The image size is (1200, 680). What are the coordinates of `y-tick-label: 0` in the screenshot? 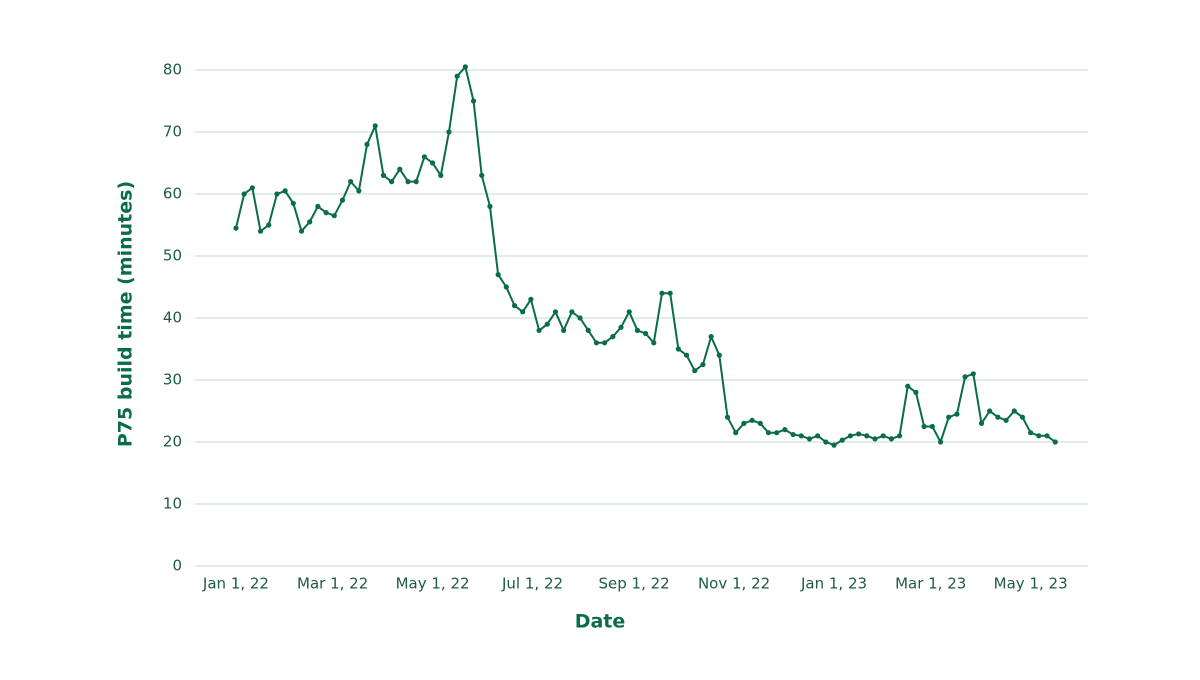 It's located at (177, 566).